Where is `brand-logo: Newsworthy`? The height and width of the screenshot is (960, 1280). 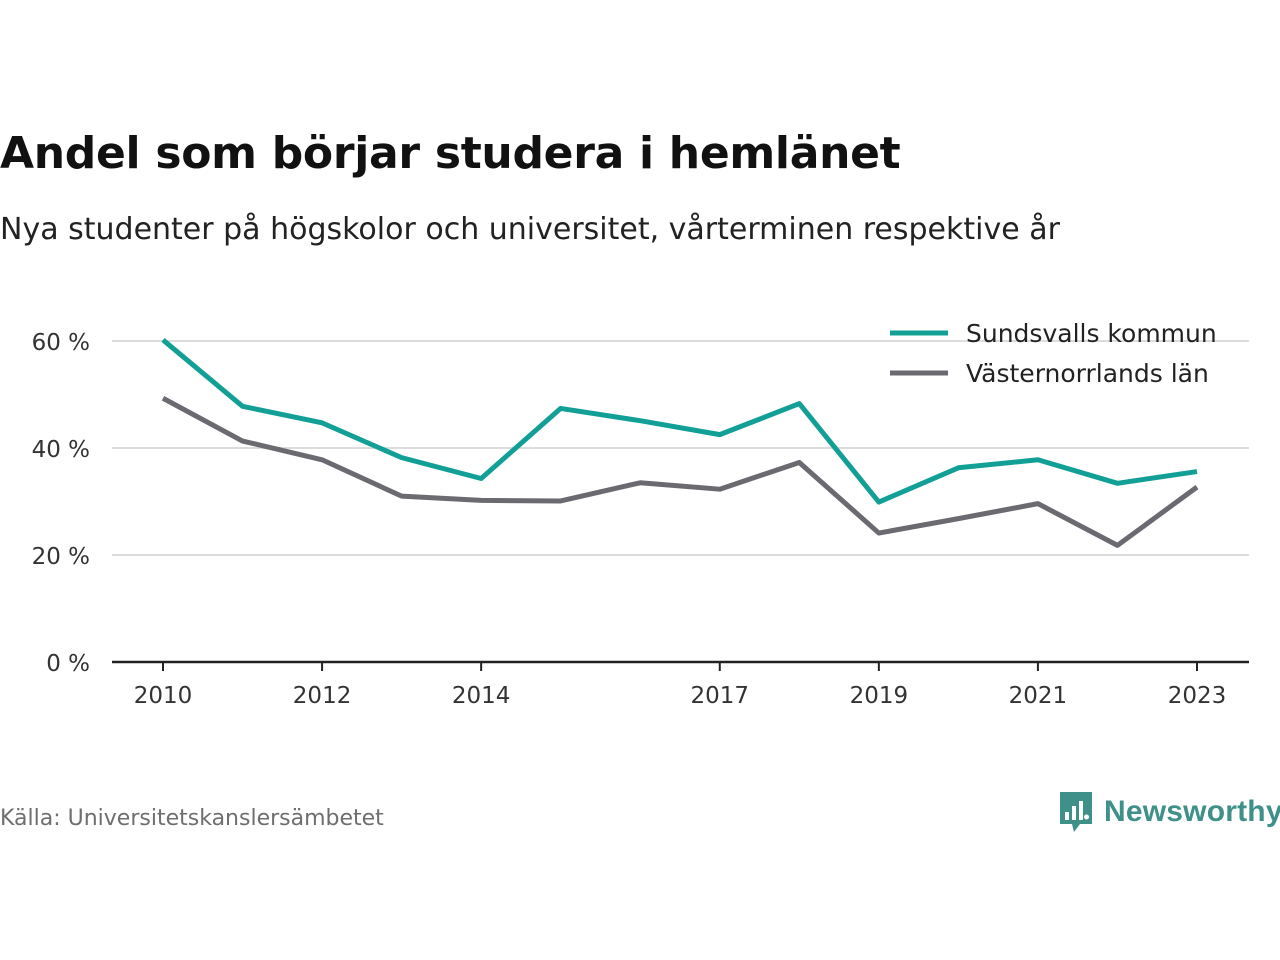 brand-logo: Newsworthy is located at coordinates (1169, 812).